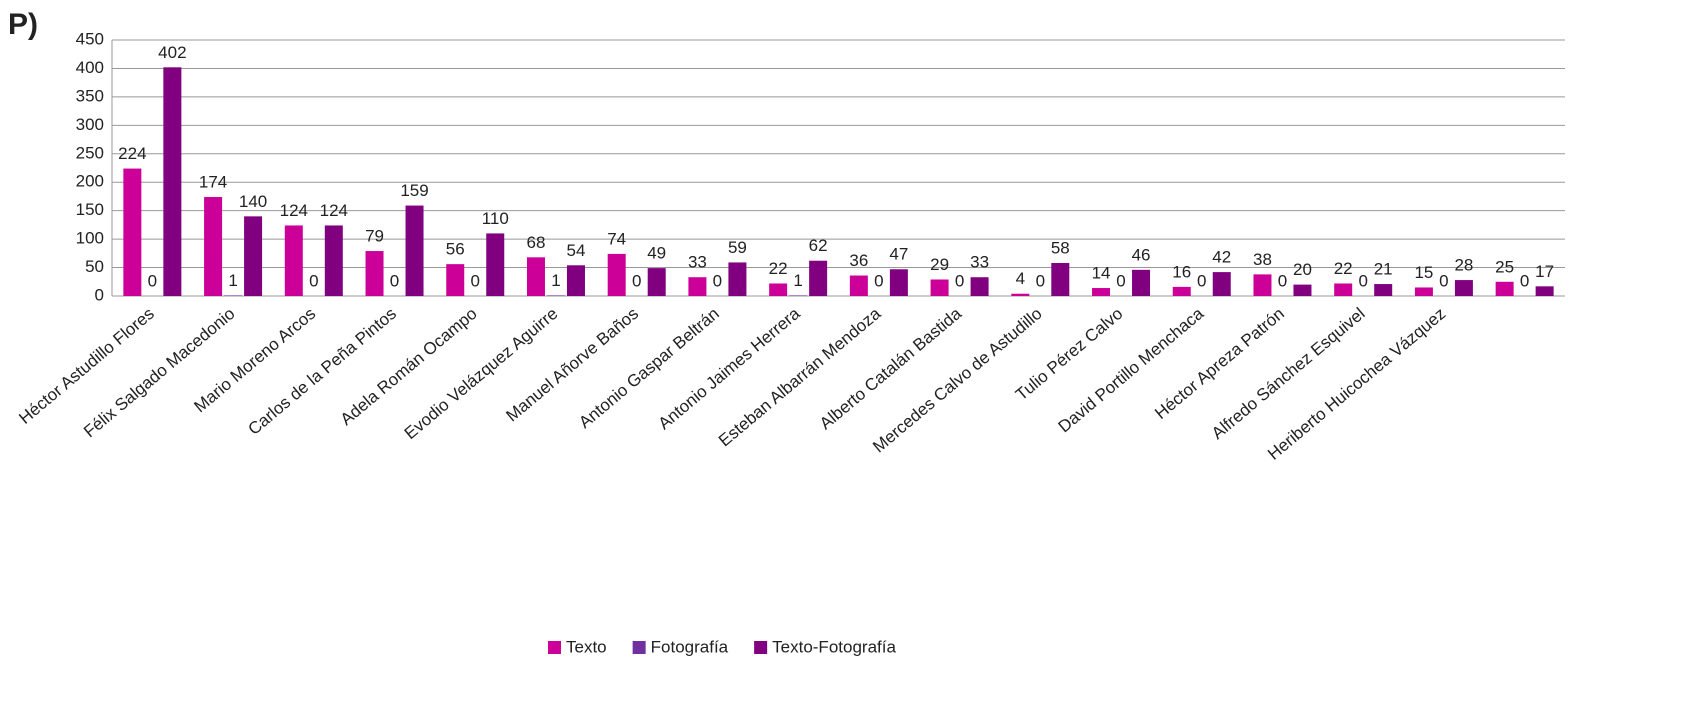  I want to click on x-tick-label: Alberto Catalán Bastida, so click(890, 369).